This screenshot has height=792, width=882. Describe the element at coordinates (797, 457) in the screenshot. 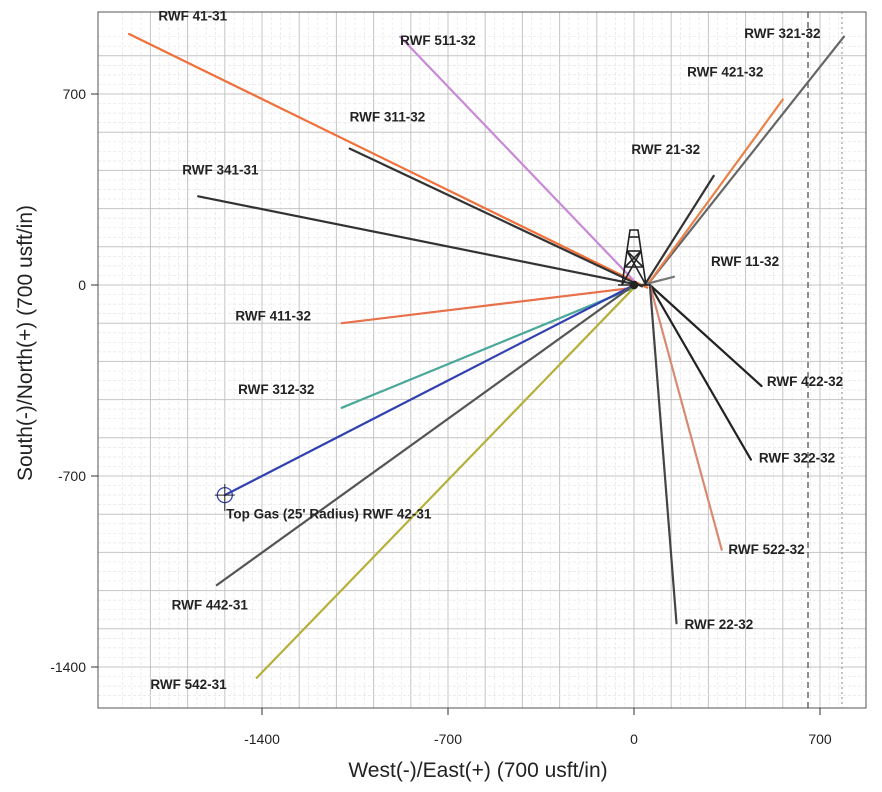

I see `well-label: RWF 322-32` at that location.